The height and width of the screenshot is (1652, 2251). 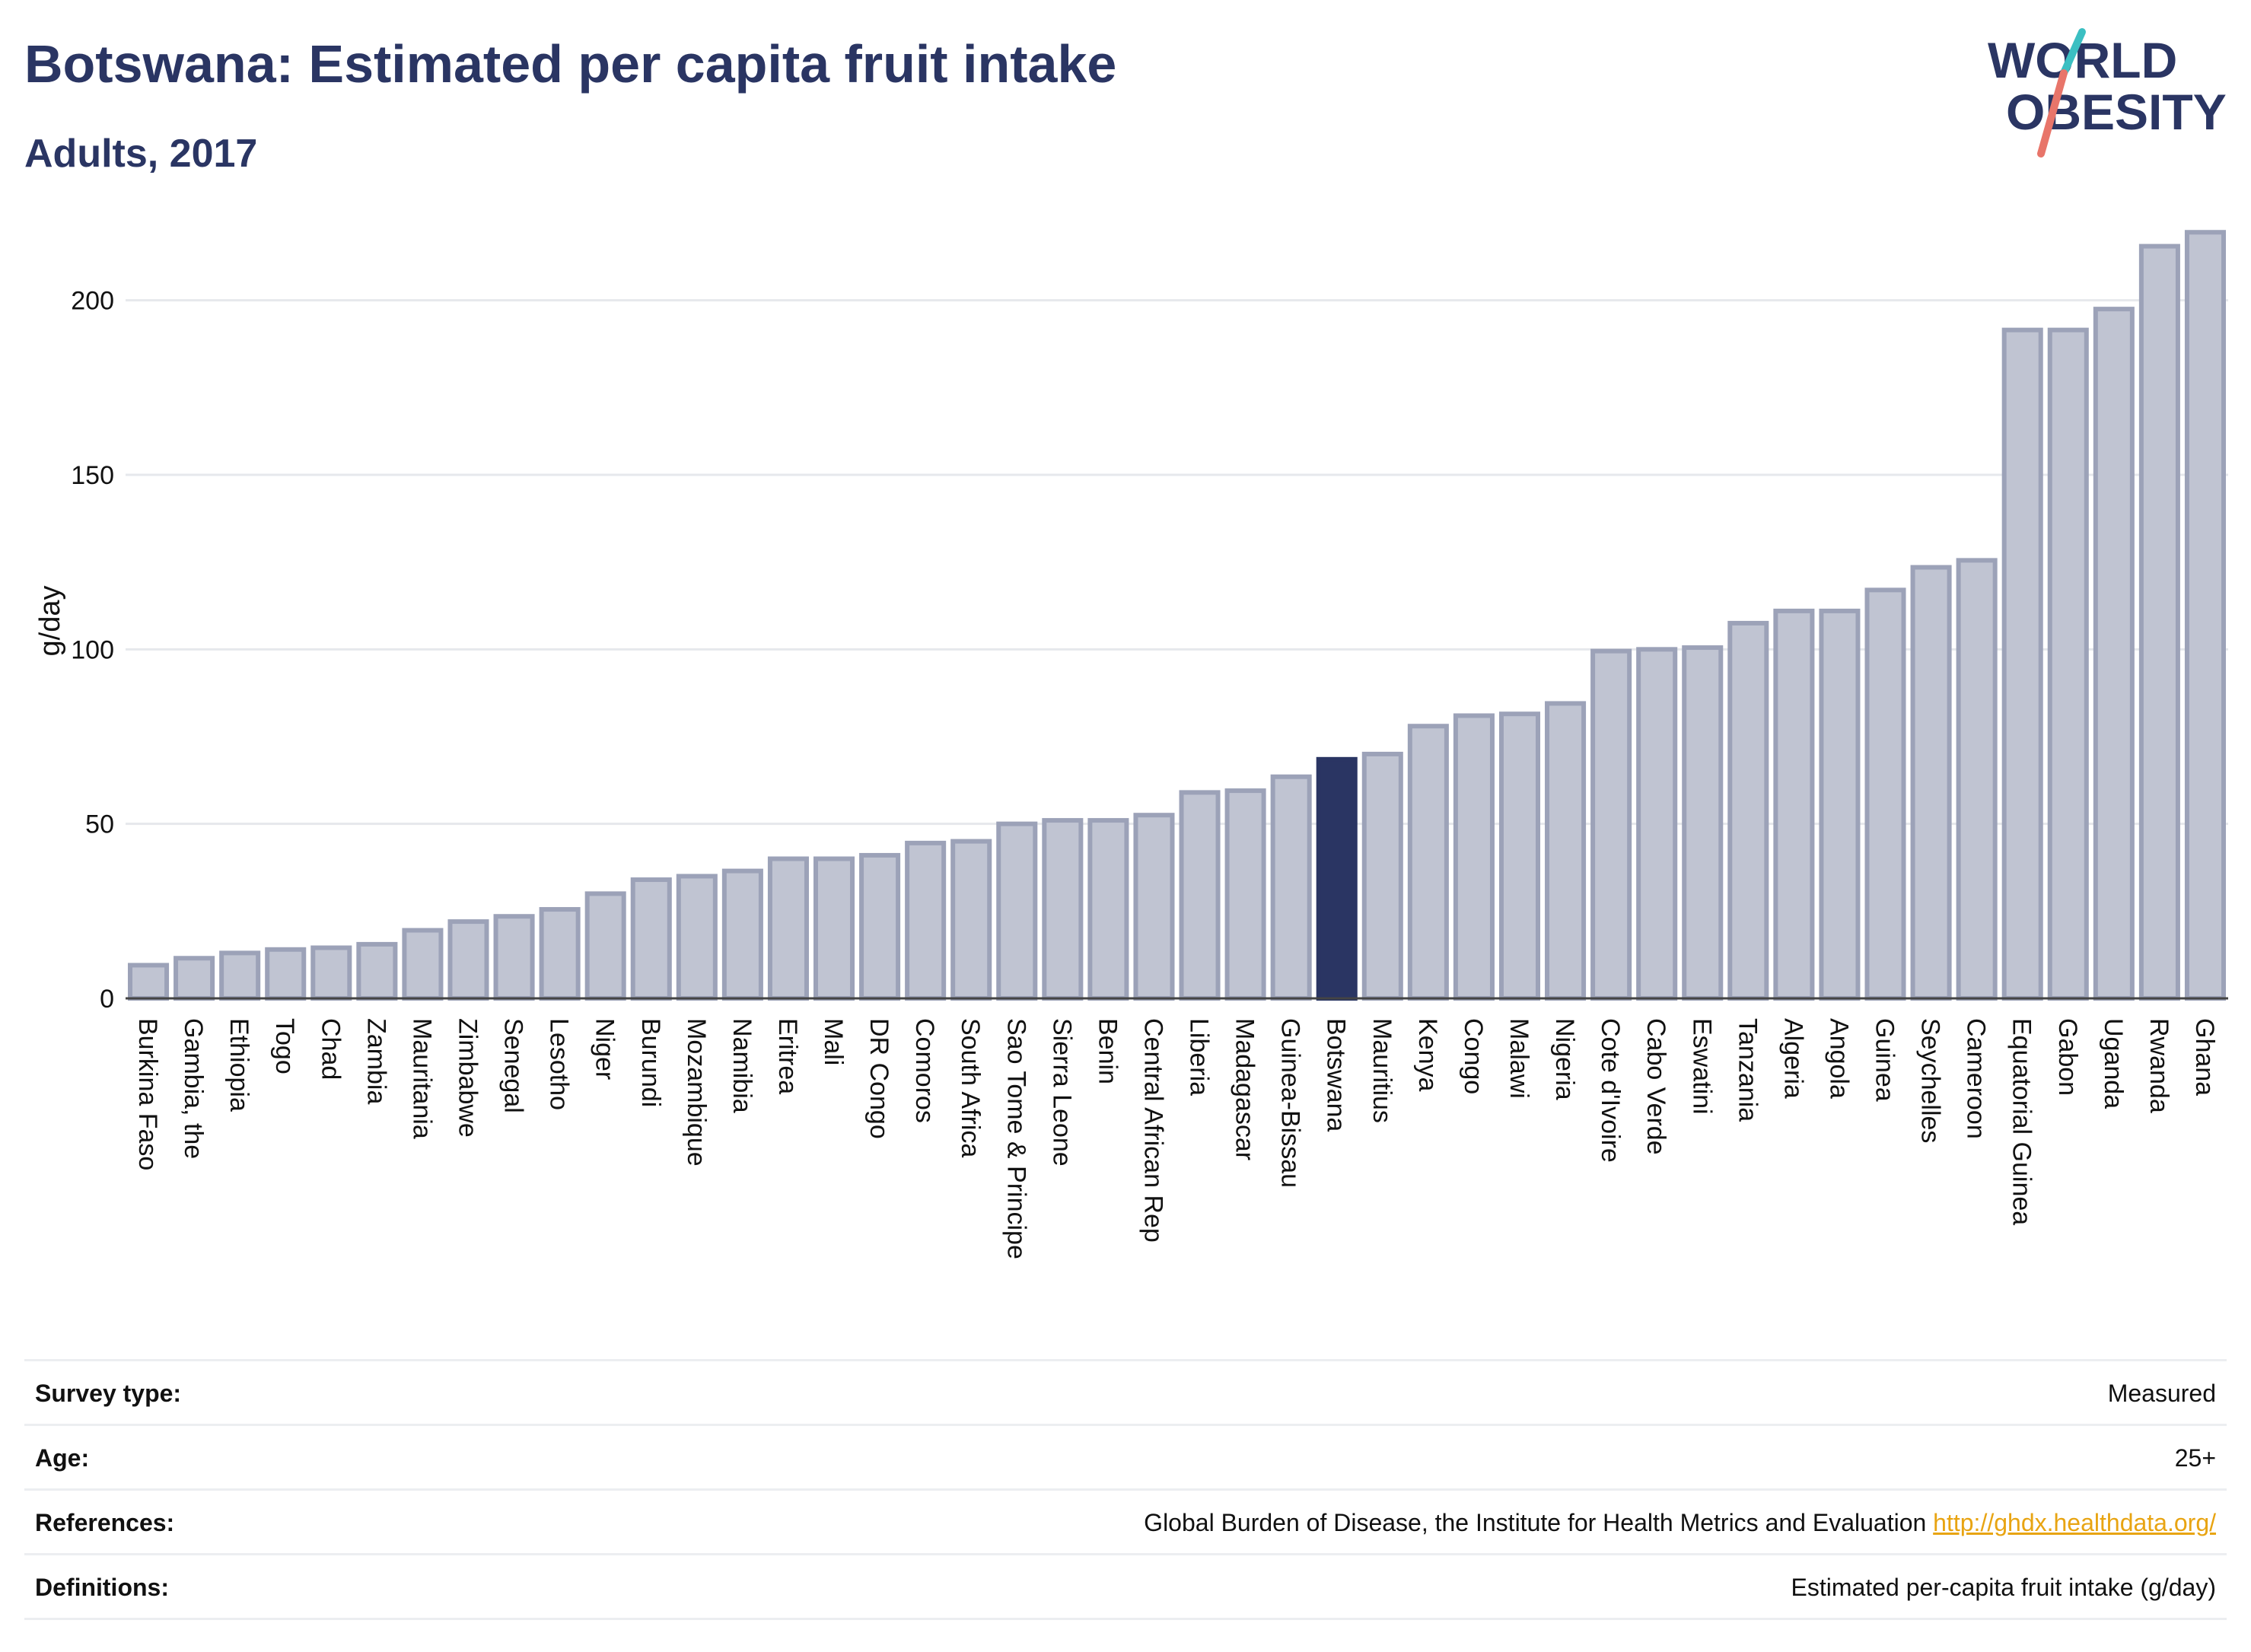 I want to click on x-tick-label: Malawi, so click(x=1518, y=1058).